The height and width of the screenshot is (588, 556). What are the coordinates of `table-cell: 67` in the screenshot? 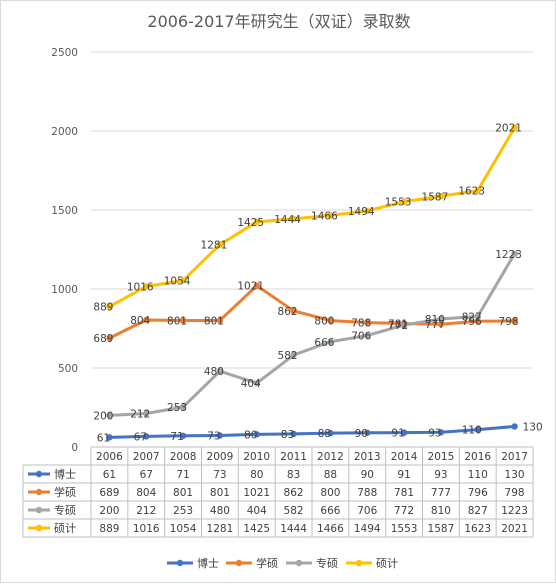 It's located at (146, 475).